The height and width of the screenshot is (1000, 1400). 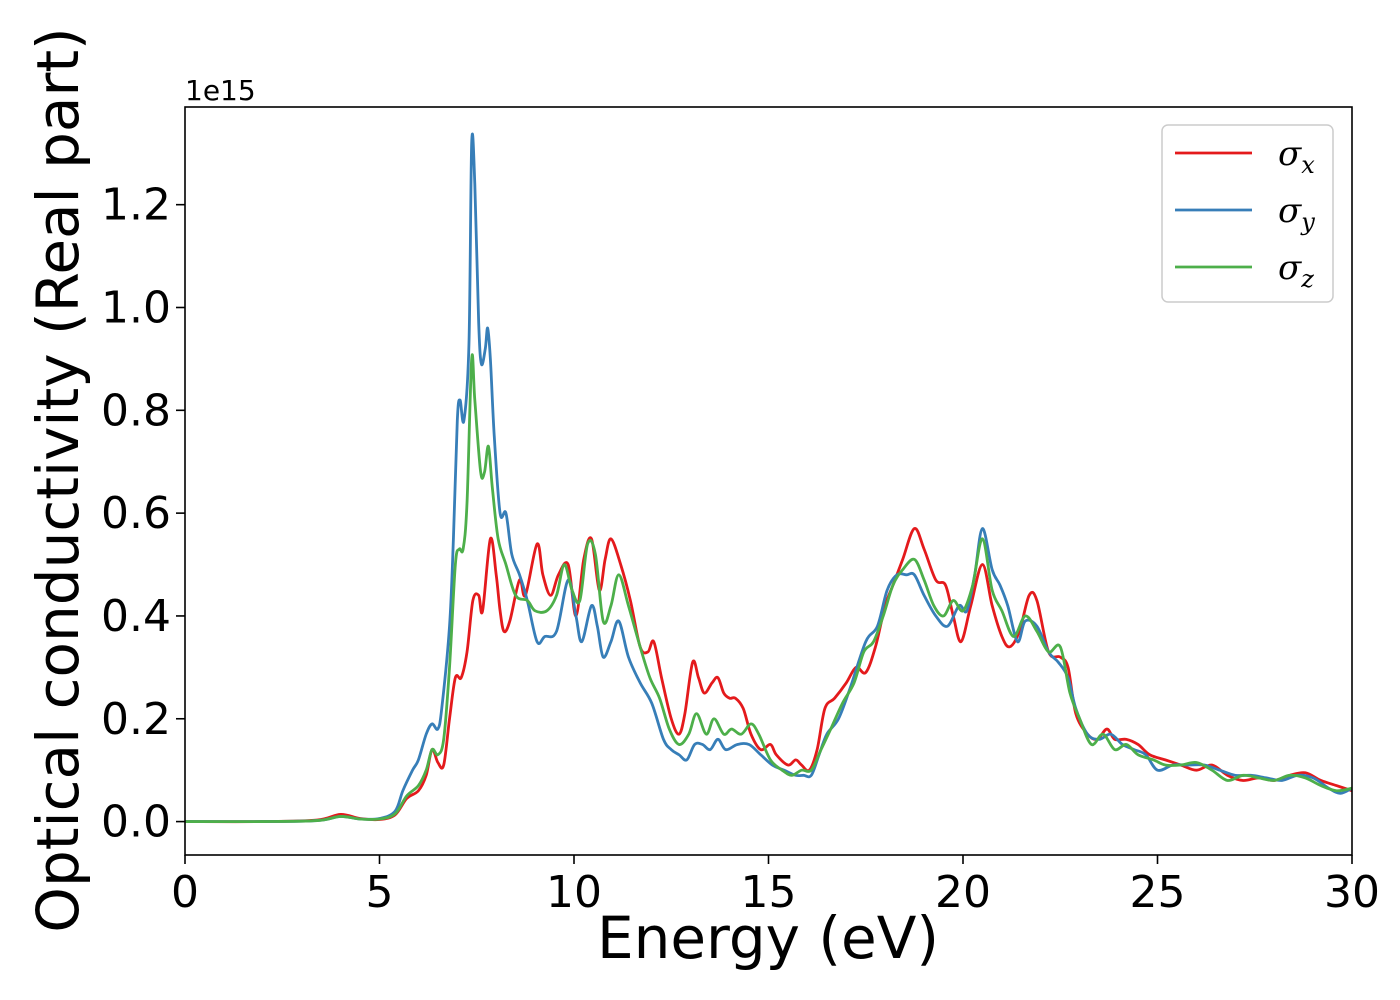 I want to click on x-axis: 0 5 10 15 20 25 30, so click(x=775, y=886).